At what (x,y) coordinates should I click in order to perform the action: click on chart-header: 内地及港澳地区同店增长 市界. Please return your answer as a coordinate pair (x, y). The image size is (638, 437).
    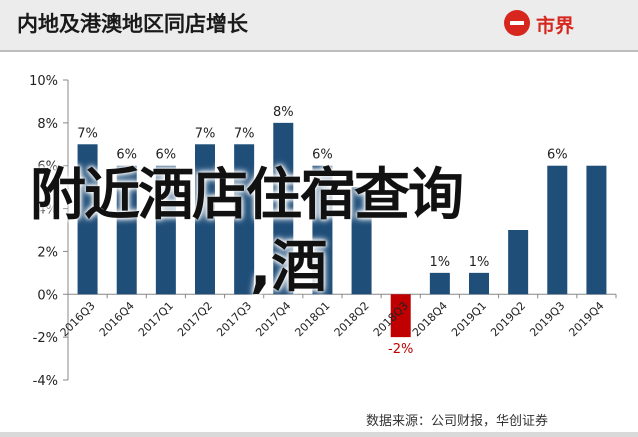
    Looking at the image, I should click on (319, 25).